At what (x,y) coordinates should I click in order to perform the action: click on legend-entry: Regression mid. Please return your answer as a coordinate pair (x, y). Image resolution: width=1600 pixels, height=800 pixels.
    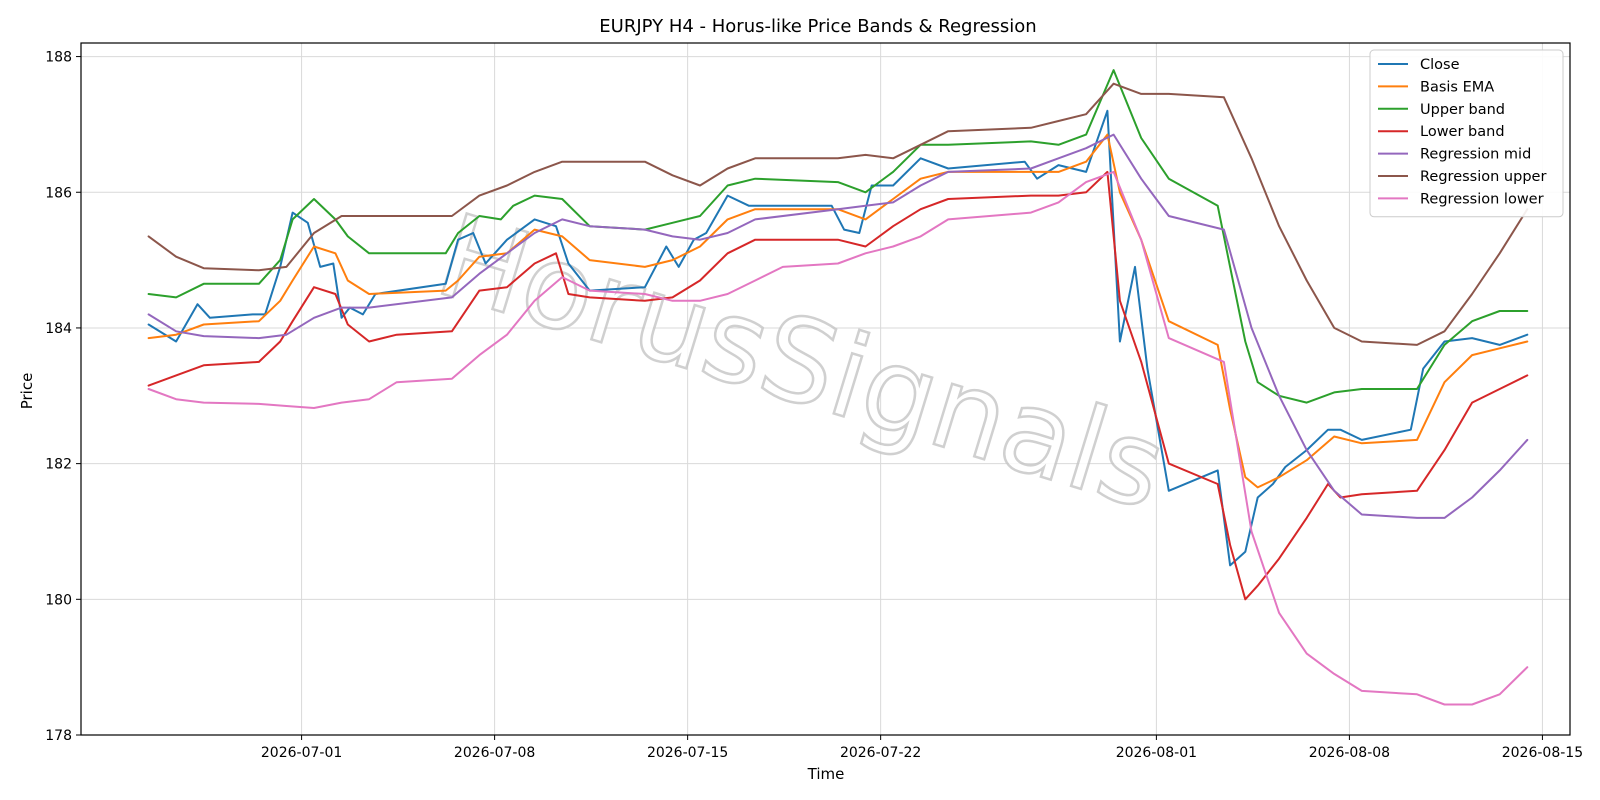
    Looking at the image, I should click on (1475, 155).